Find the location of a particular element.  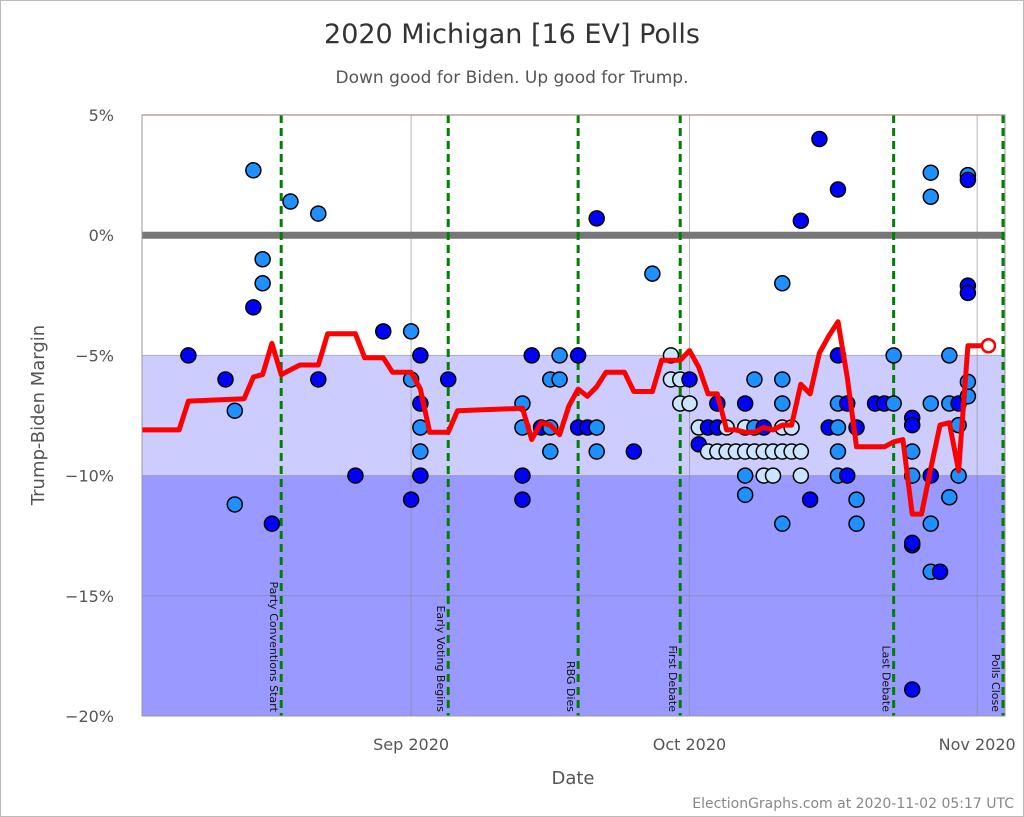

x-axis-label: Date is located at coordinates (572, 778).